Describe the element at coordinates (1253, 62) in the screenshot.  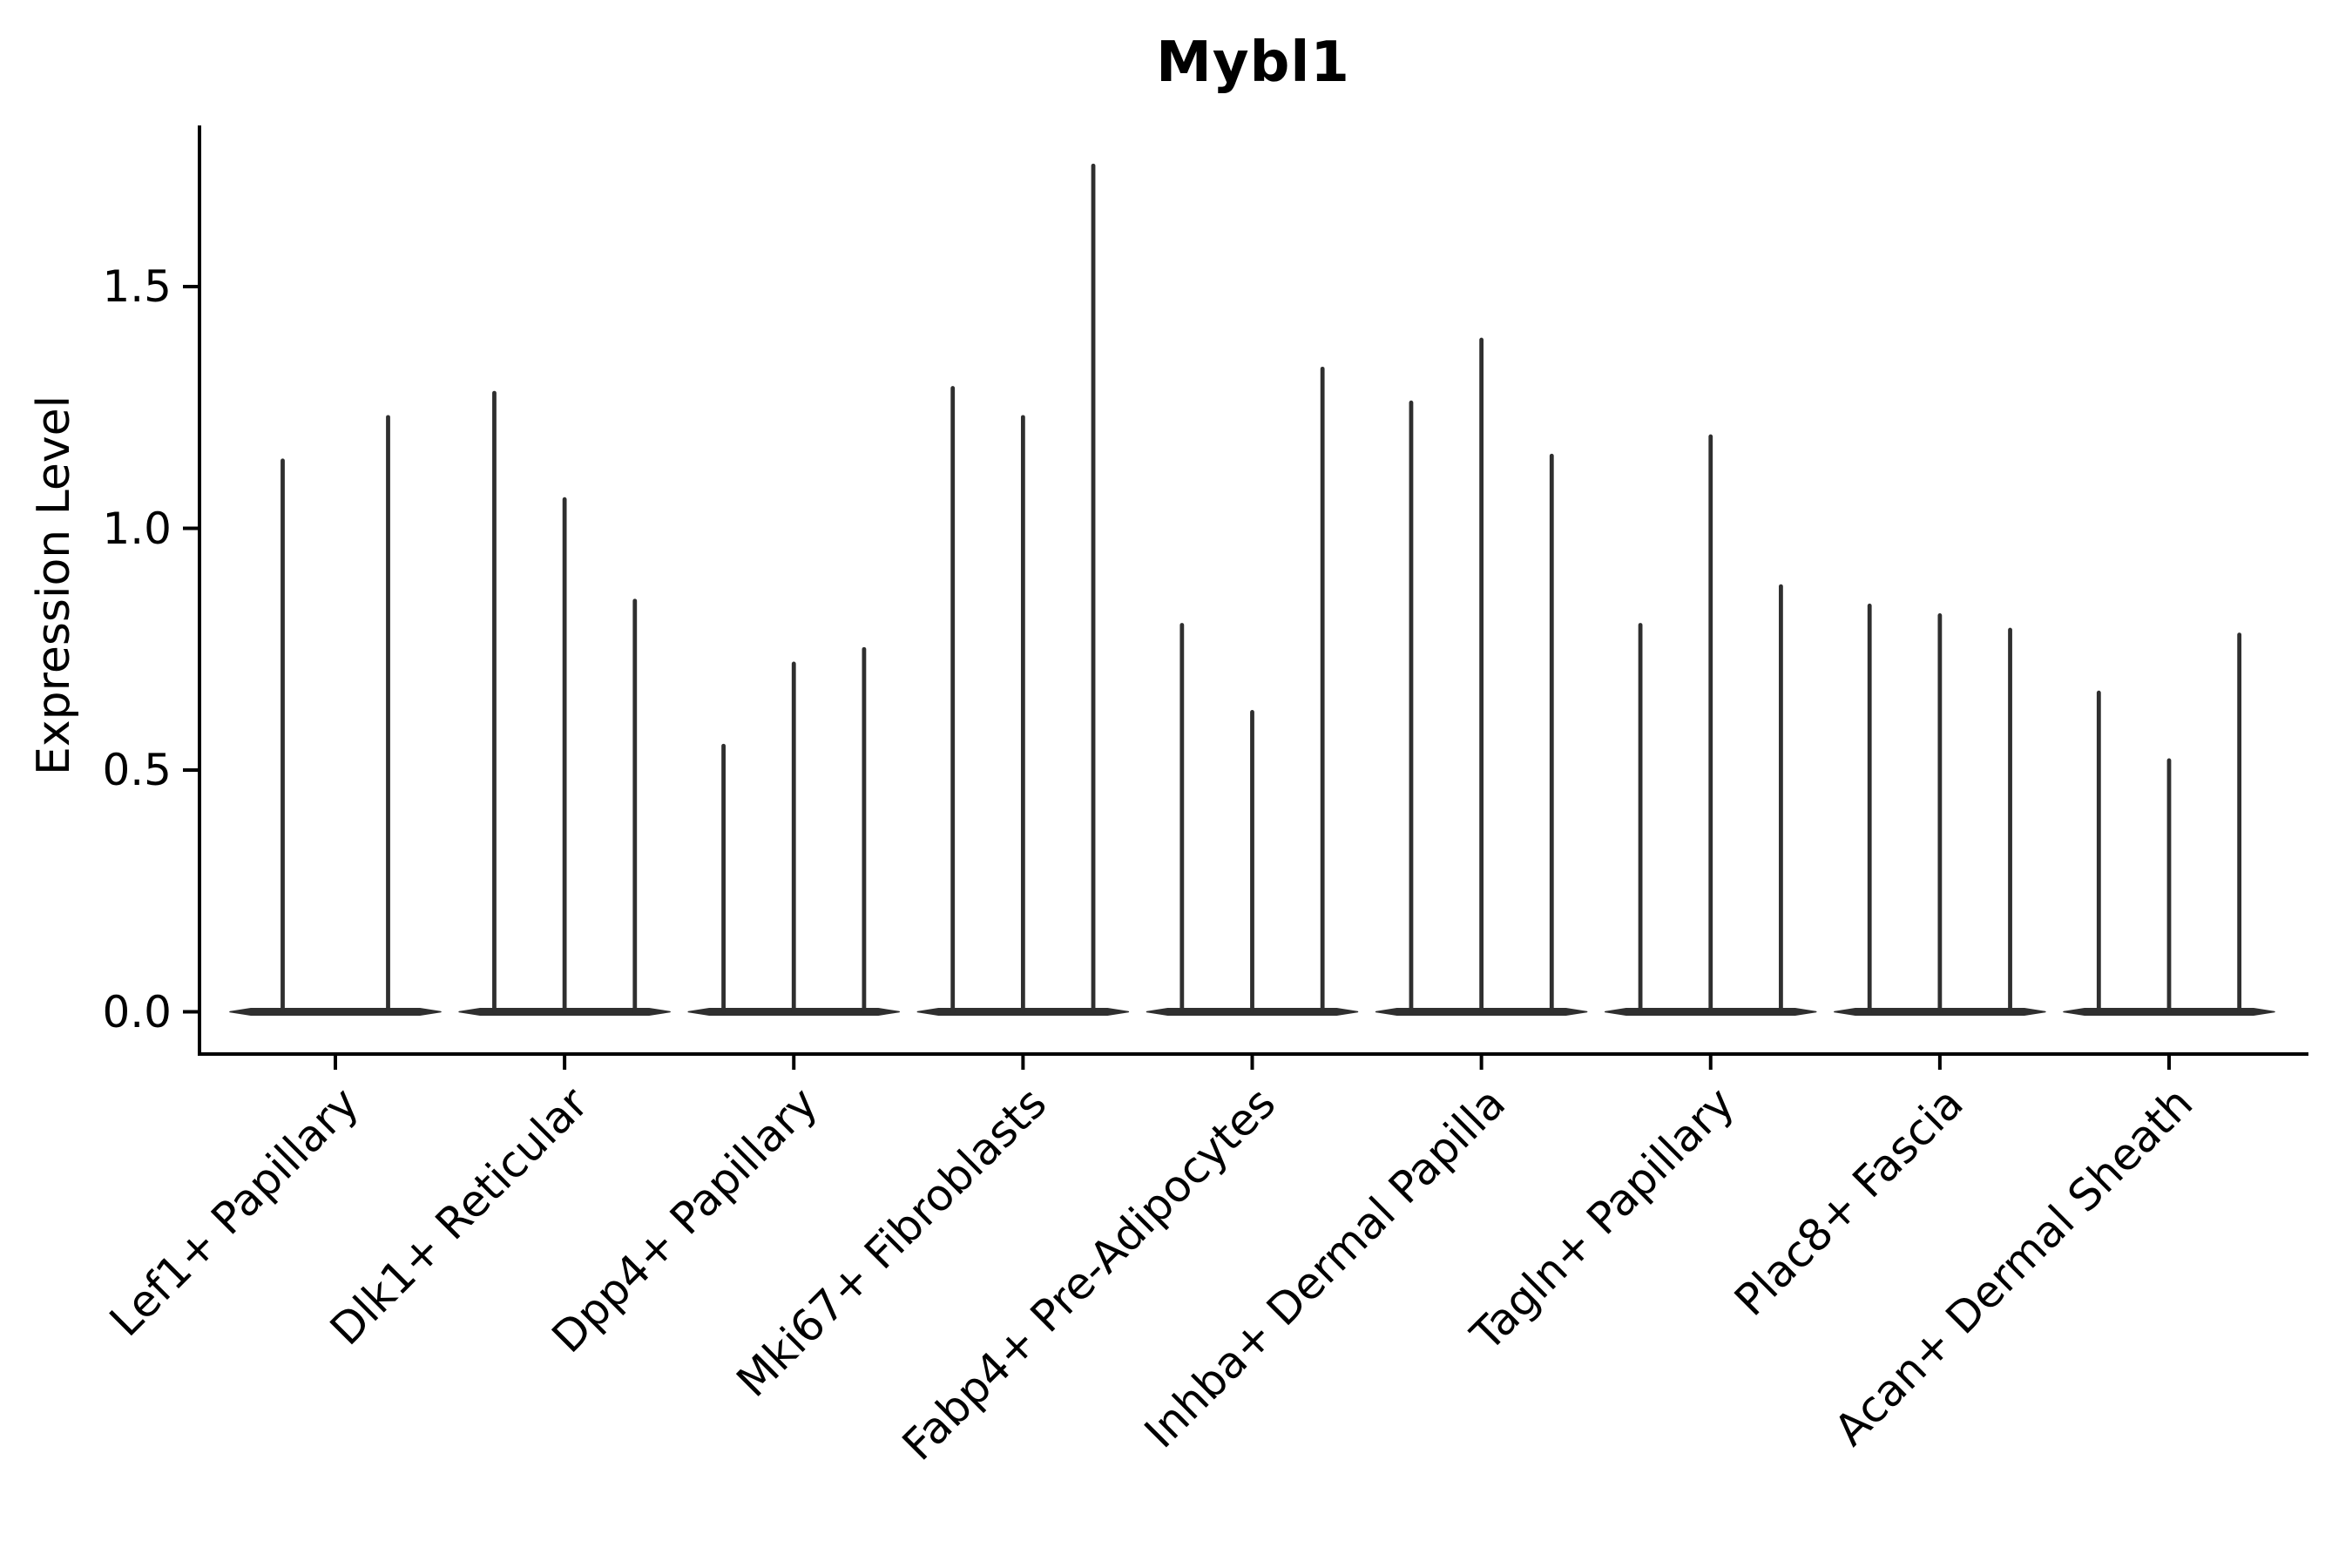
I see `chart-title: Mybl1` at that location.